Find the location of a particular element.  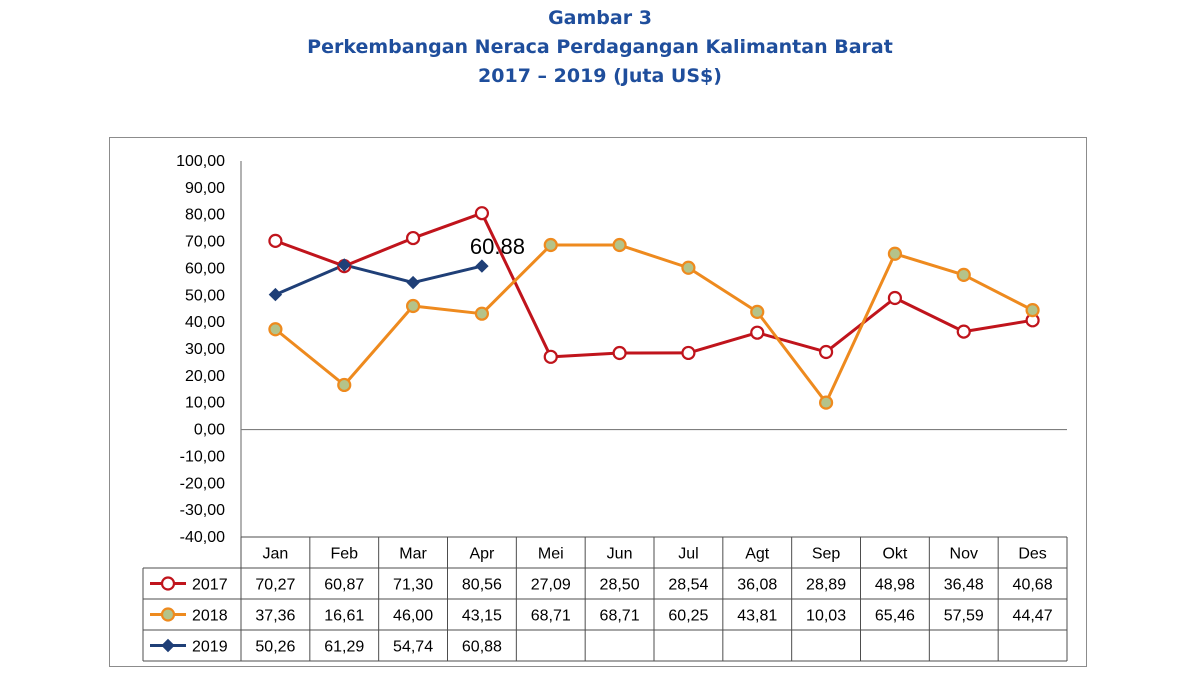

y-tick-label: 60,00 is located at coordinates (205, 268).